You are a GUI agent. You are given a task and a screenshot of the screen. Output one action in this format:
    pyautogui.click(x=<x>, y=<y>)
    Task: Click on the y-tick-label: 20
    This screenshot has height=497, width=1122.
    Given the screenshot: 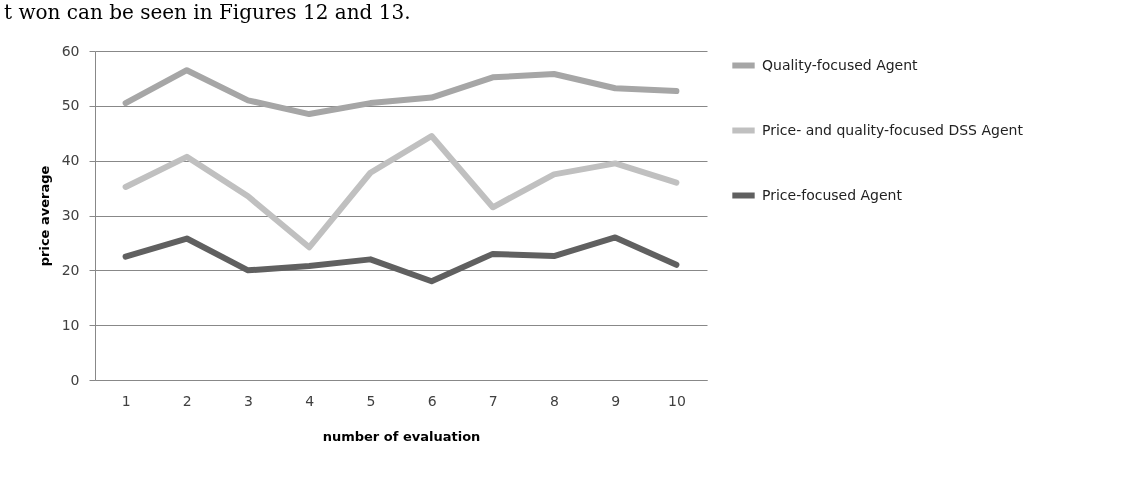 What is the action you would take?
    pyautogui.click(x=70, y=269)
    